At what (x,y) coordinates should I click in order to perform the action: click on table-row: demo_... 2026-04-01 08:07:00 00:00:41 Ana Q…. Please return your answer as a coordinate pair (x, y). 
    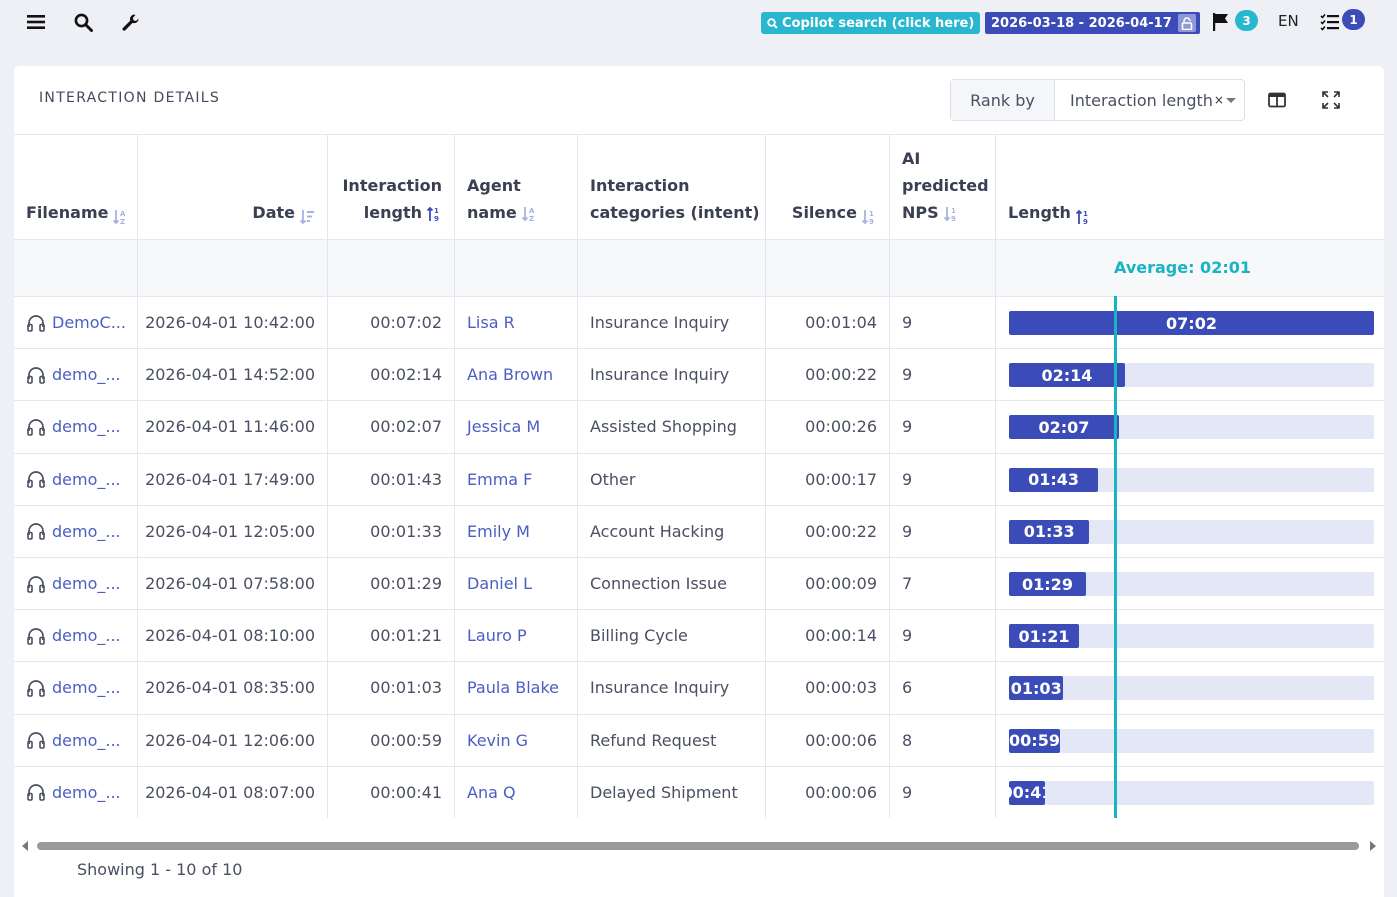
    Looking at the image, I should click on (699, 791).